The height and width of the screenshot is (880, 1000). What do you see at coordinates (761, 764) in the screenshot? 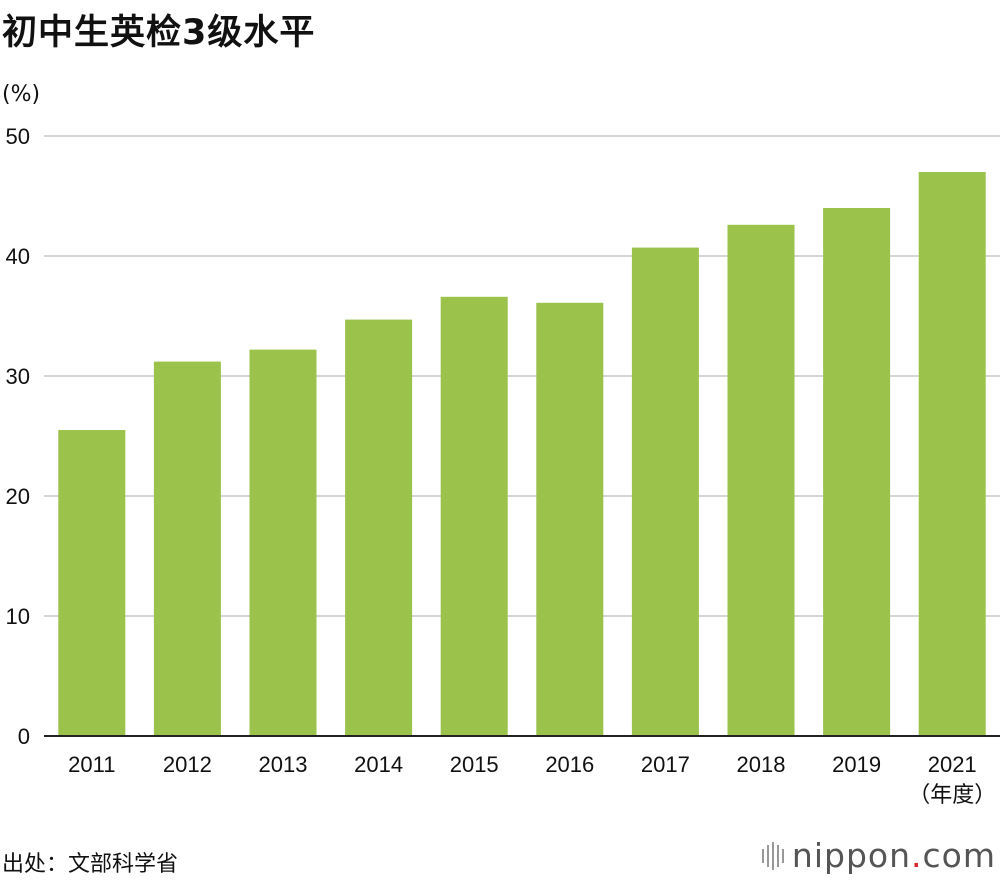
I see `x-tick-label: 2018` at bounding box center [761, 764].